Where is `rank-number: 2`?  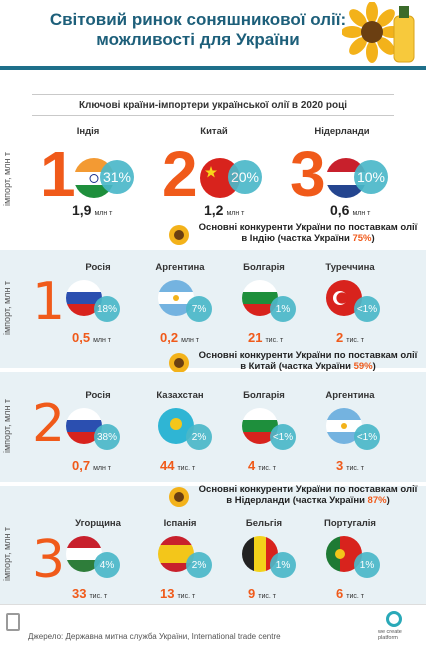 rank-number: 2 is located at coordinates (180, 174).